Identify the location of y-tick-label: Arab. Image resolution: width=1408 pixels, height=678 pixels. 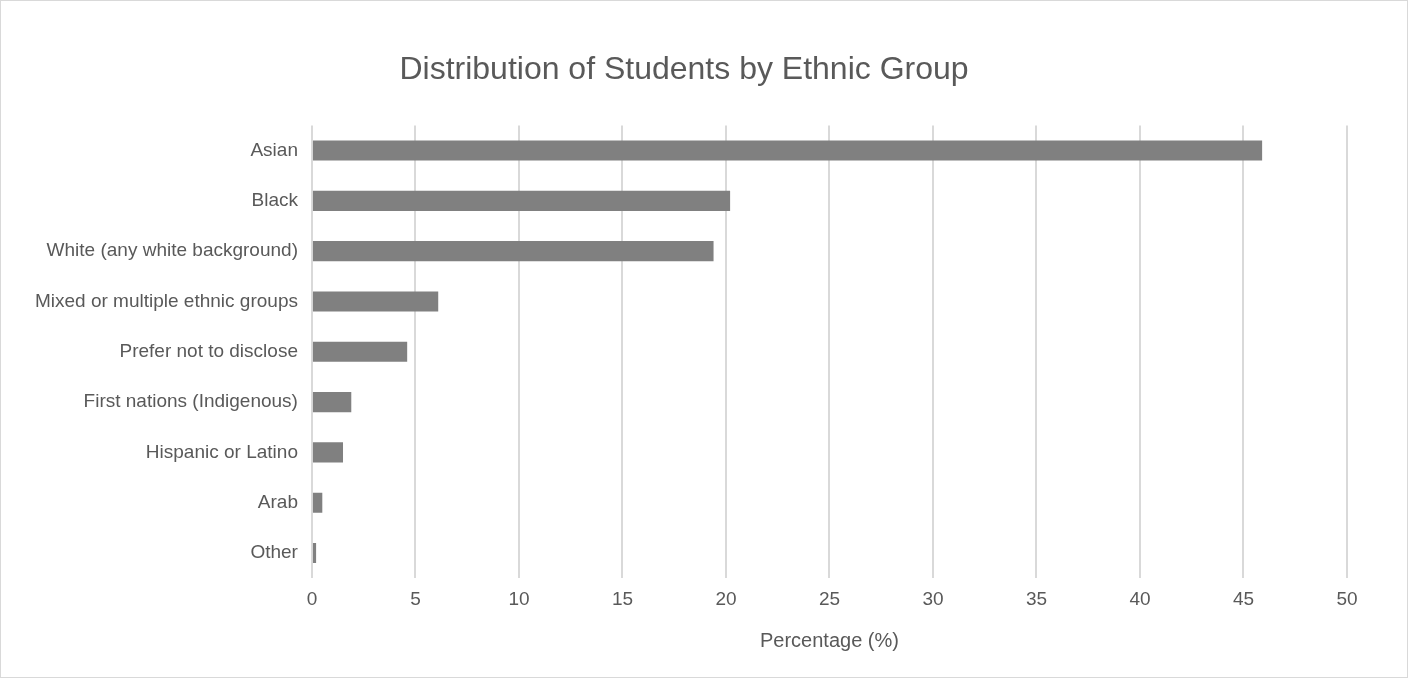
(277, 501).